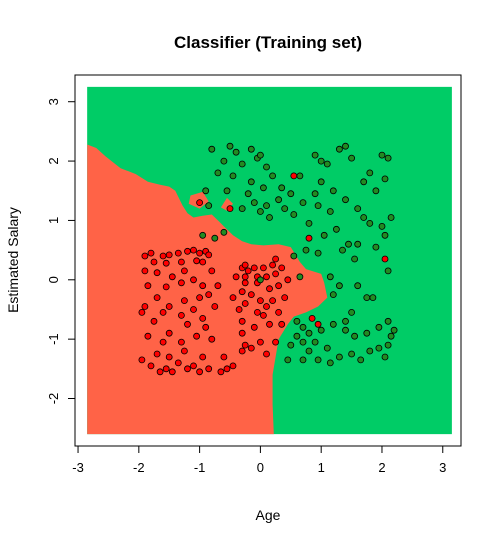  I want to click on y-tick-label: 0, so click(53, 279).